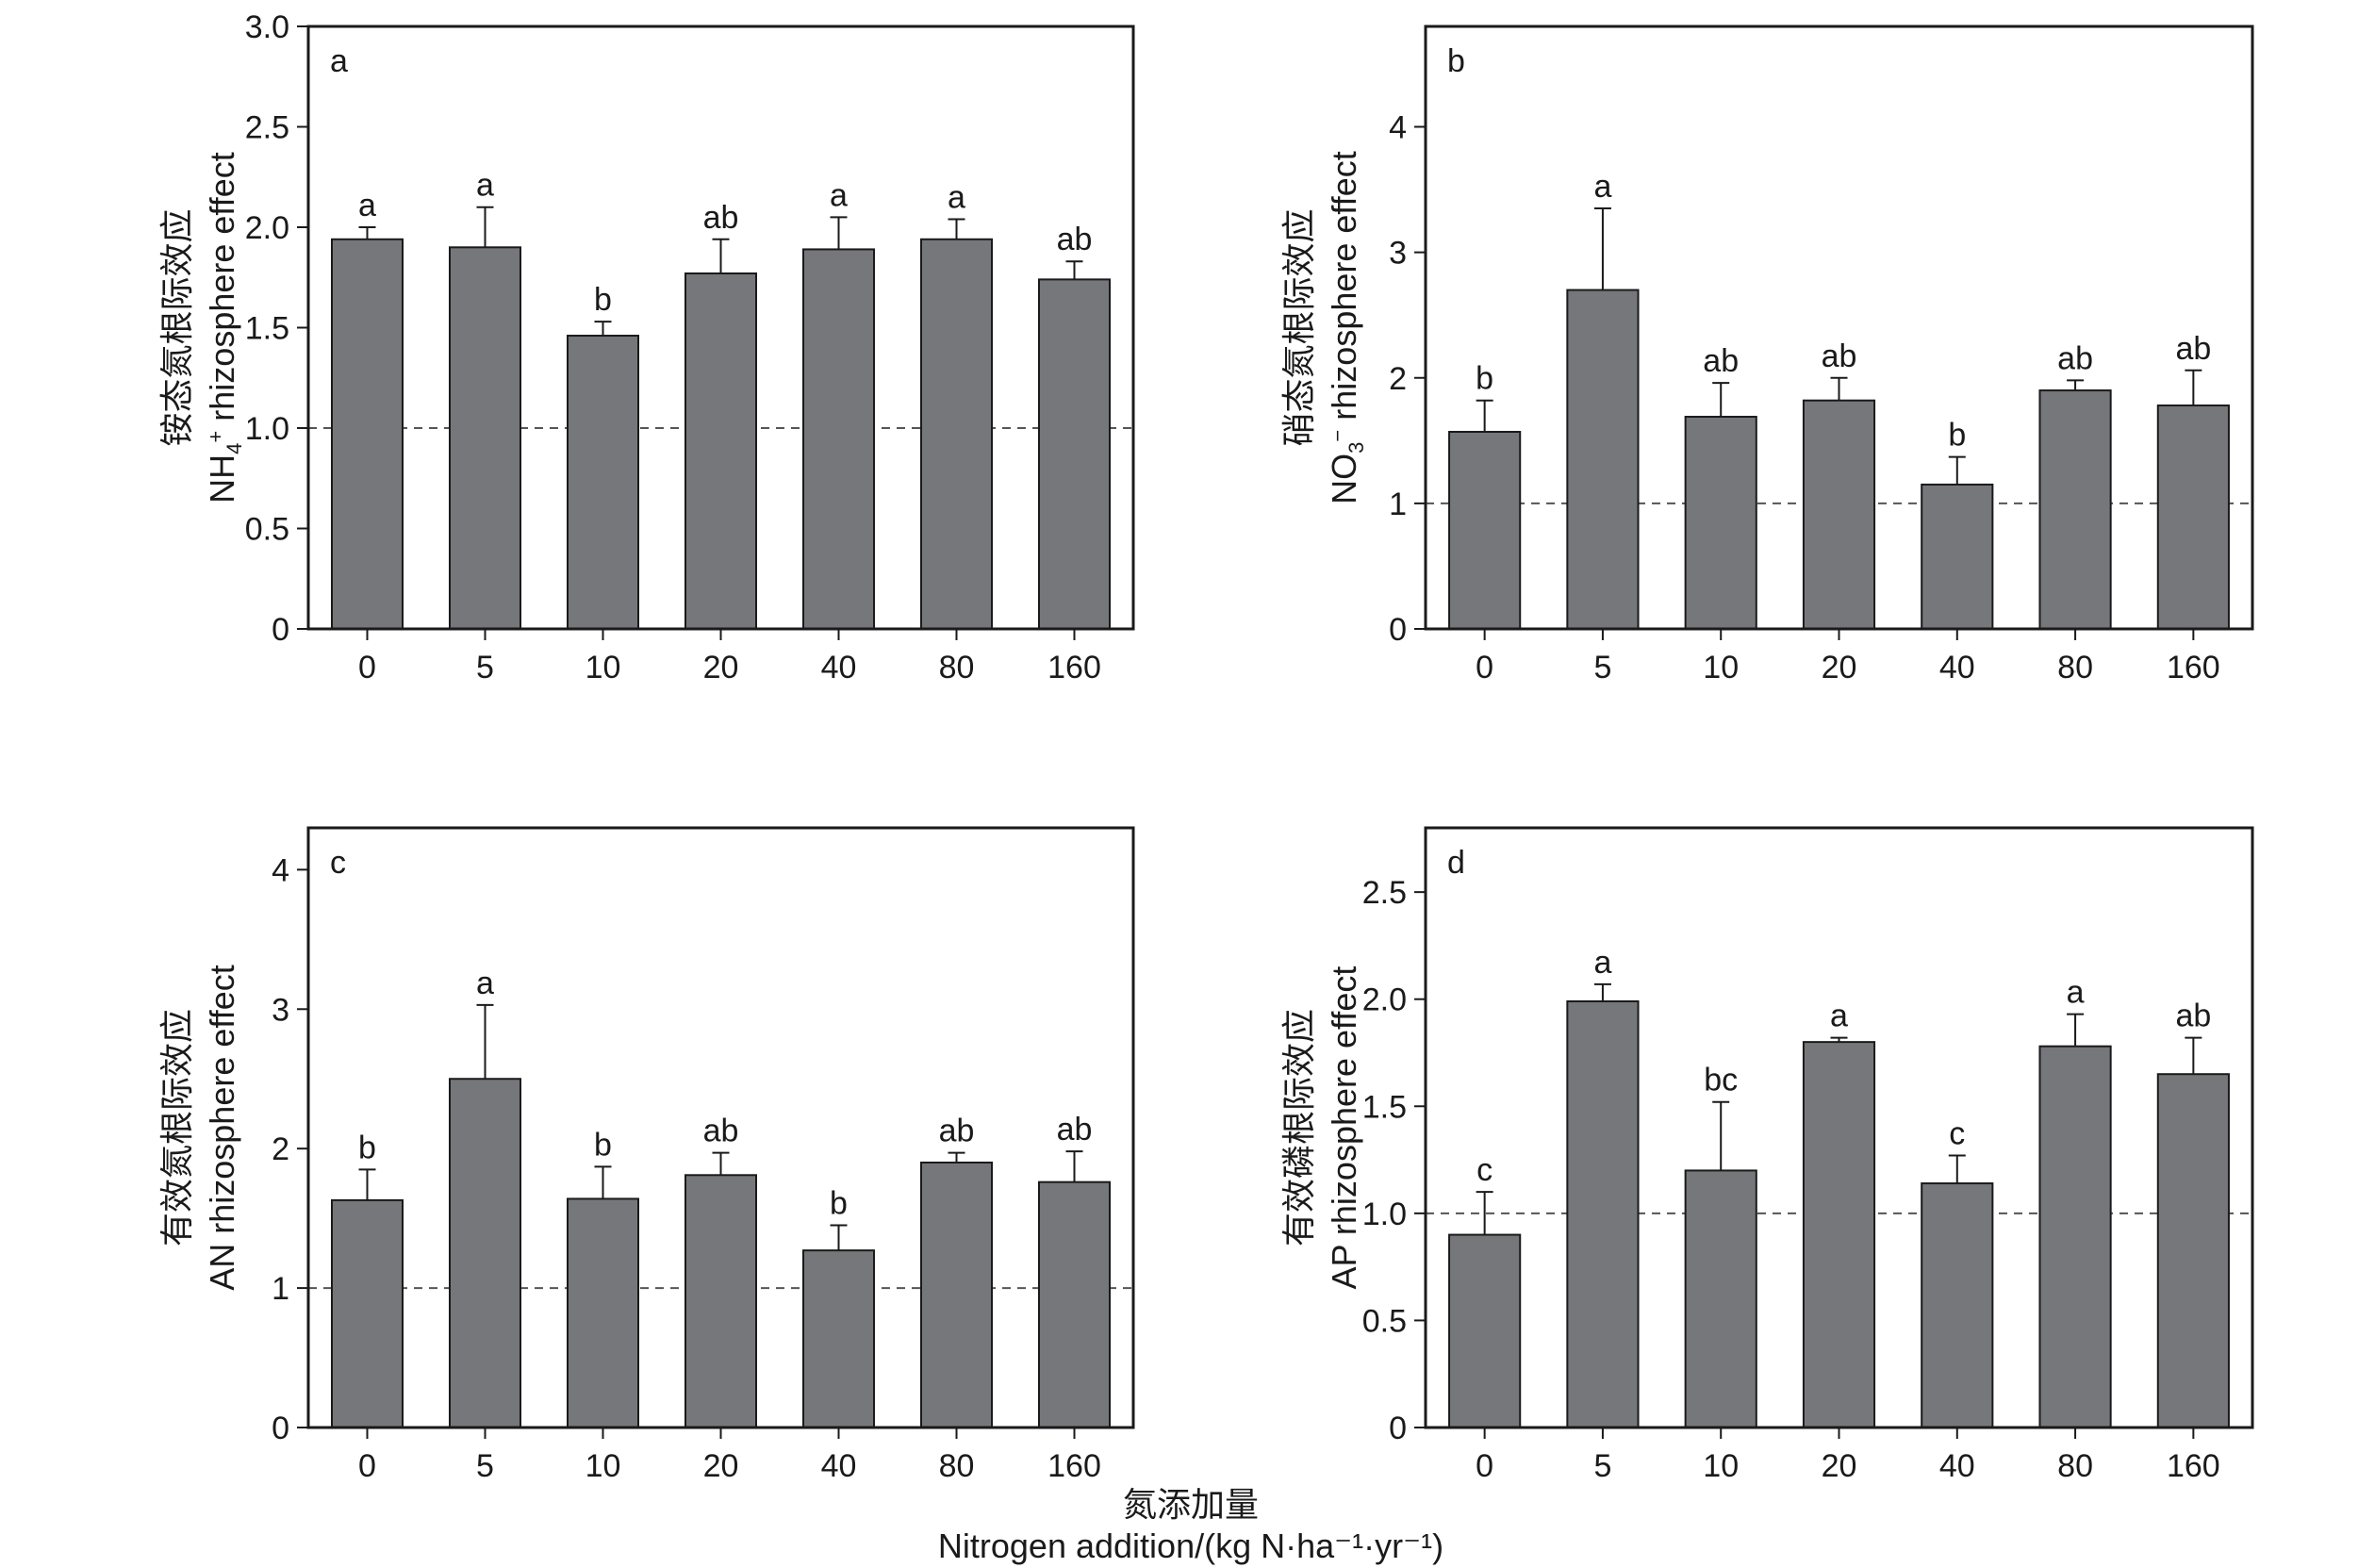 This screenshot has width=2375, height=1568. What do you see at coordinates (234, 449) in the screenshot?
I see `y-axis-title-subscript: 4` at bounding box center [234, 449].